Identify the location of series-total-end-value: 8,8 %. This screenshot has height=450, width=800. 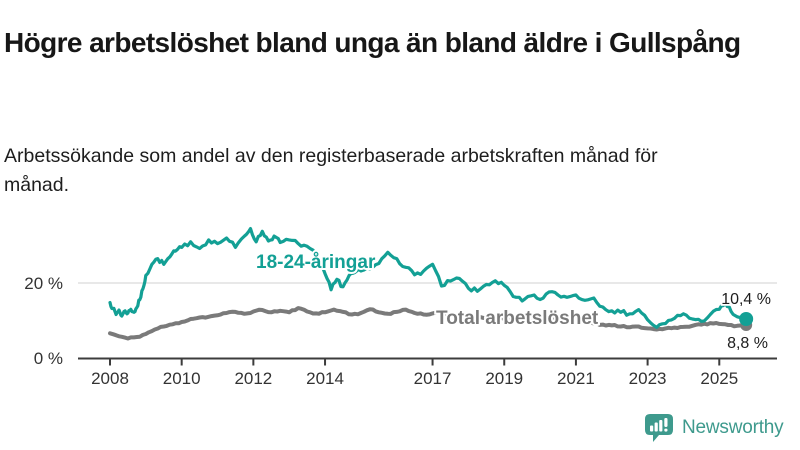
(747, 343).